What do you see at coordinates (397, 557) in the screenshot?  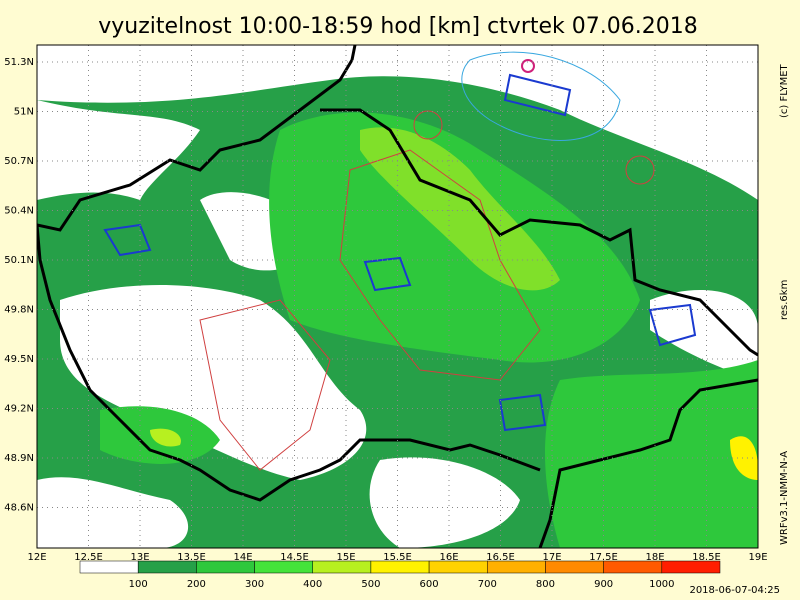 I see `lon-label: 15.5E` at bounding box center [397, 557].